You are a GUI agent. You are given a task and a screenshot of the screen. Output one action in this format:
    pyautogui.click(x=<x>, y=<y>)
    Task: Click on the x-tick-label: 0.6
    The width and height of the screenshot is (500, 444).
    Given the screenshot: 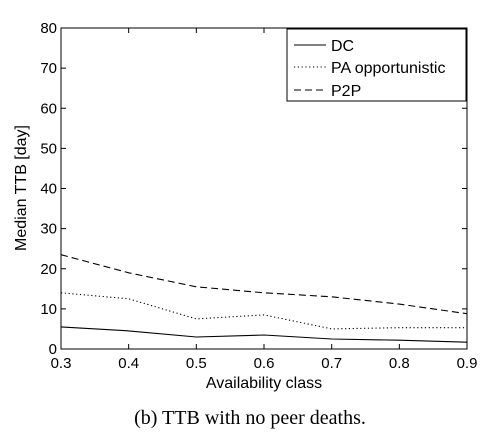 What is the action you would take?
    pyautogui.click(x=264, y=363)
    